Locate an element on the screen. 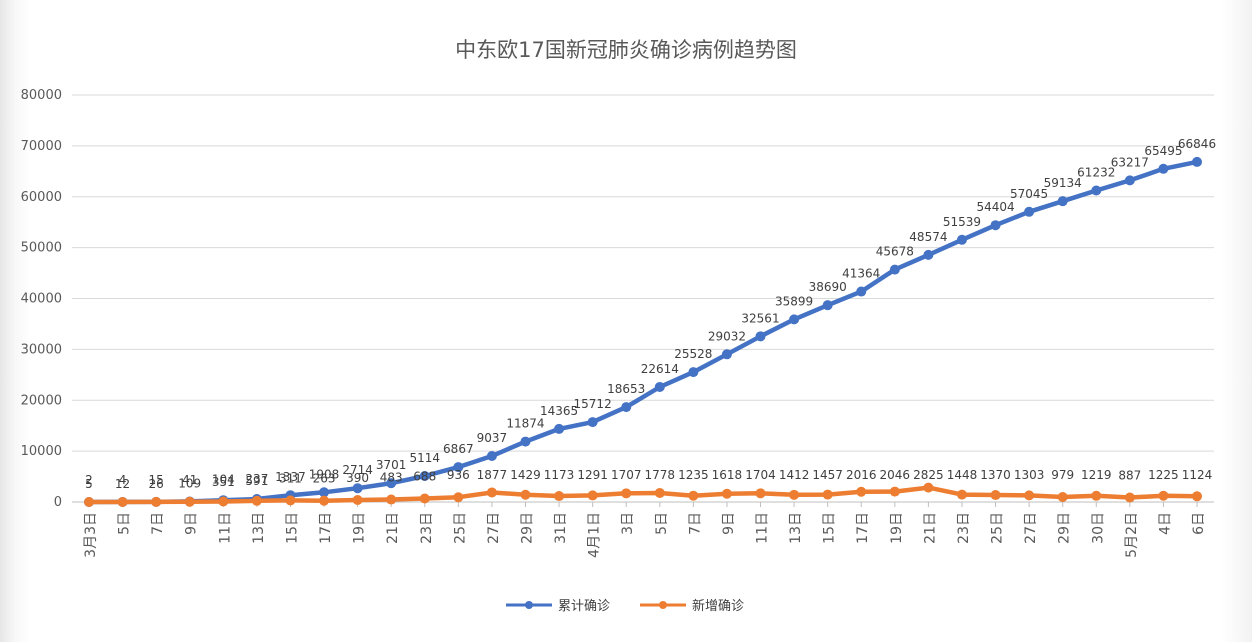  data-label: 35899 is located at coordinates (794, 301).